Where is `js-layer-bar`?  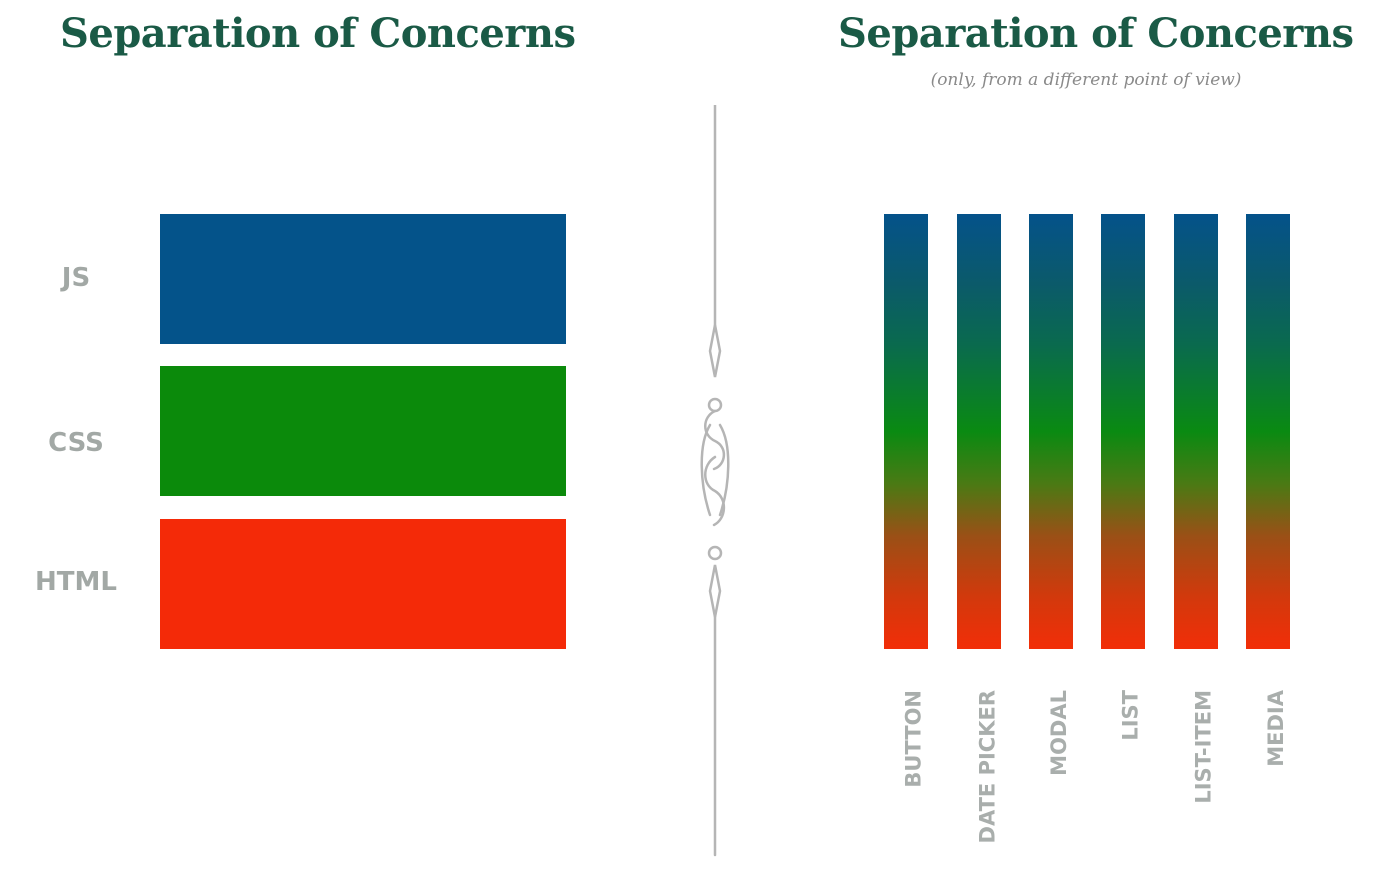
js-layer-bar is located at coordinates (363, 279).